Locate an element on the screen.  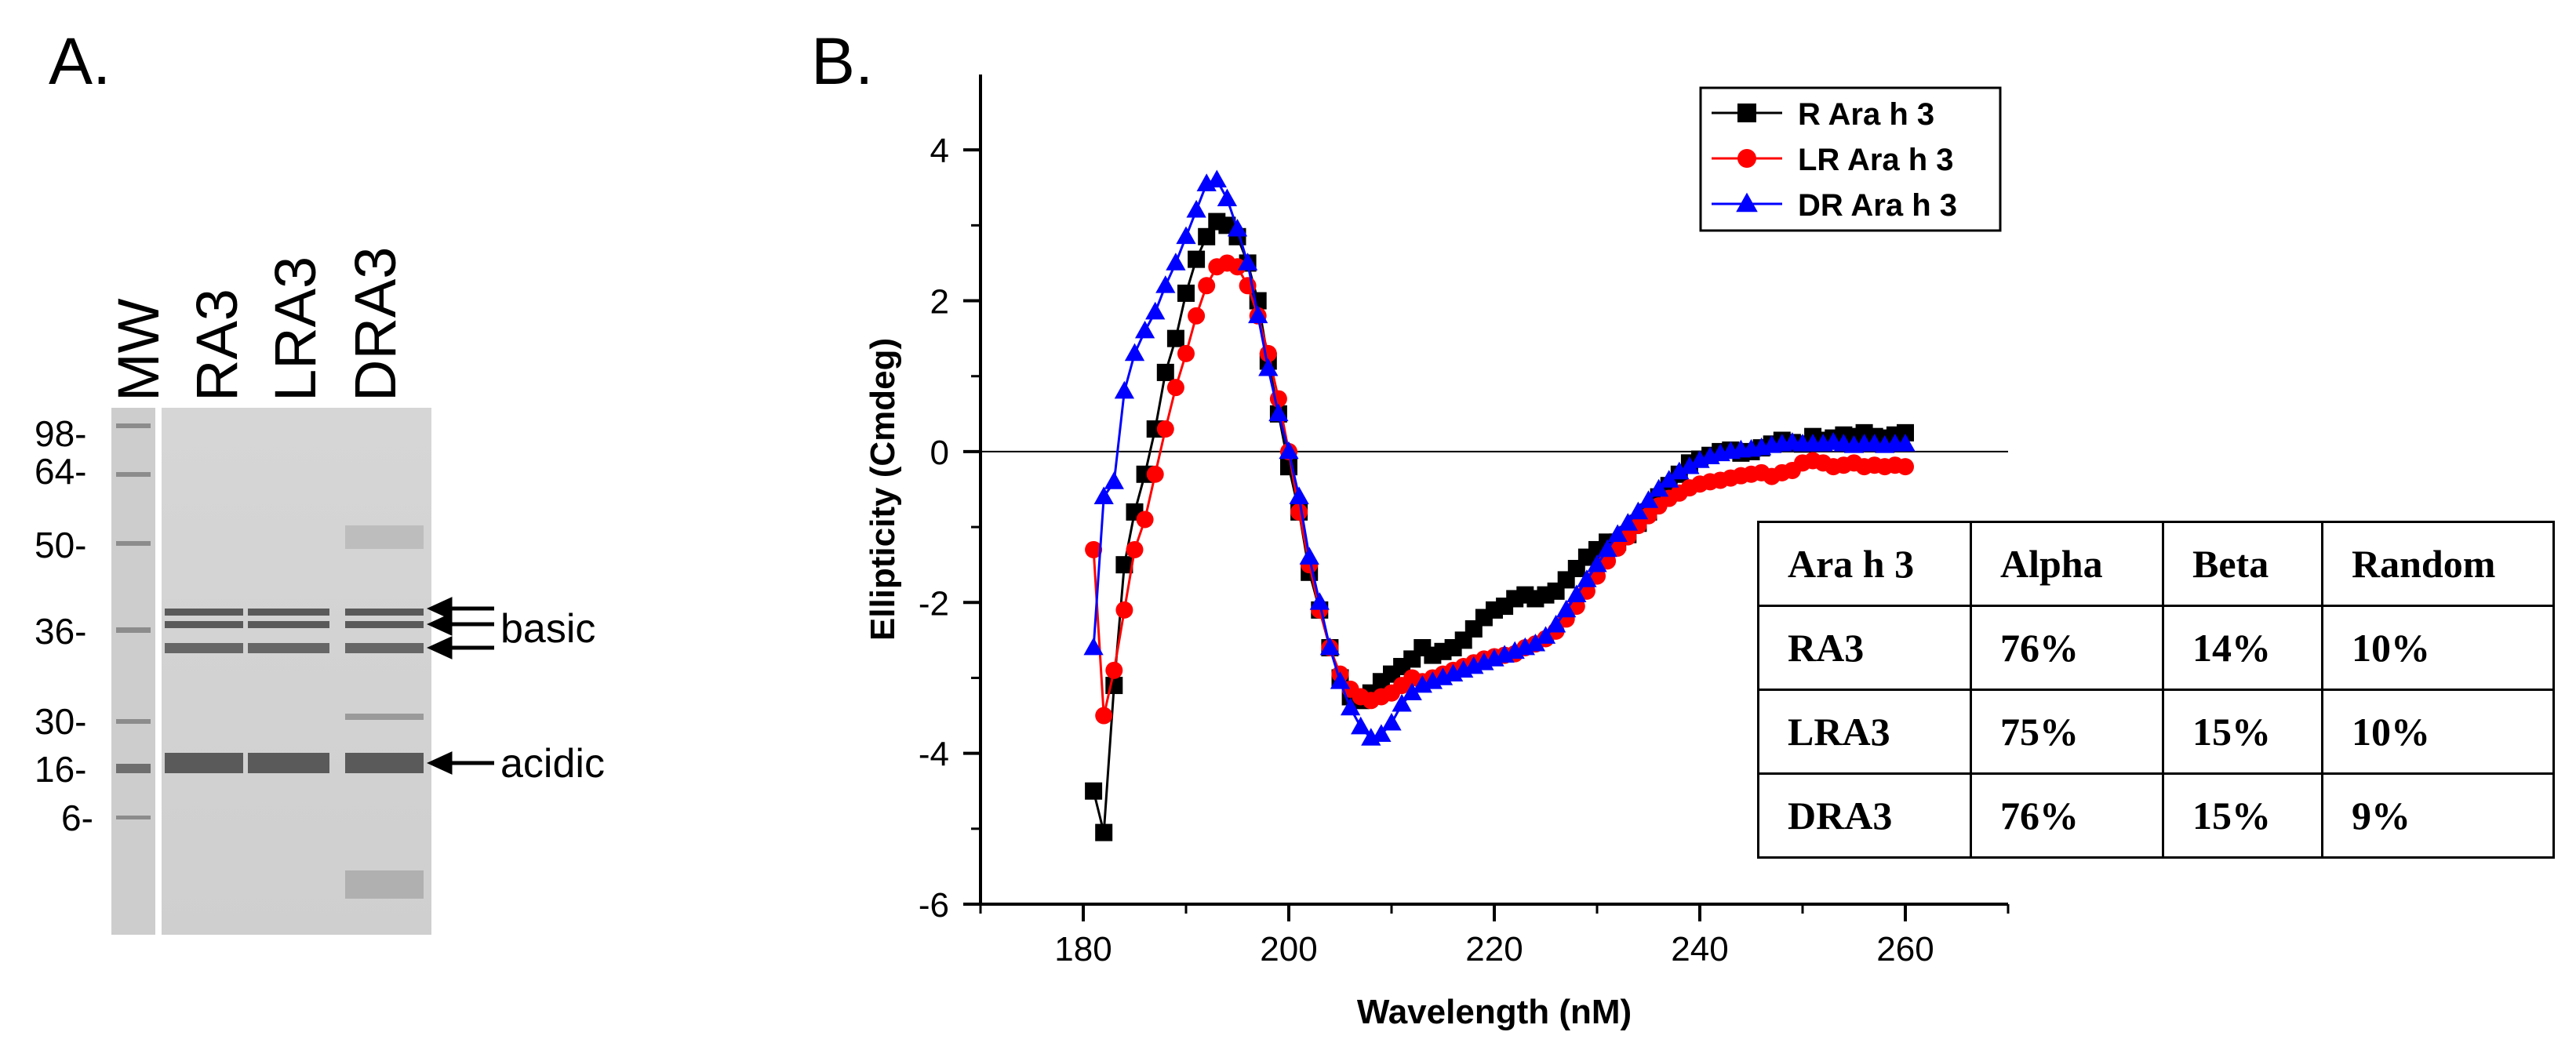
x-tick-label: 260 is located at coordinates (1905, 949).